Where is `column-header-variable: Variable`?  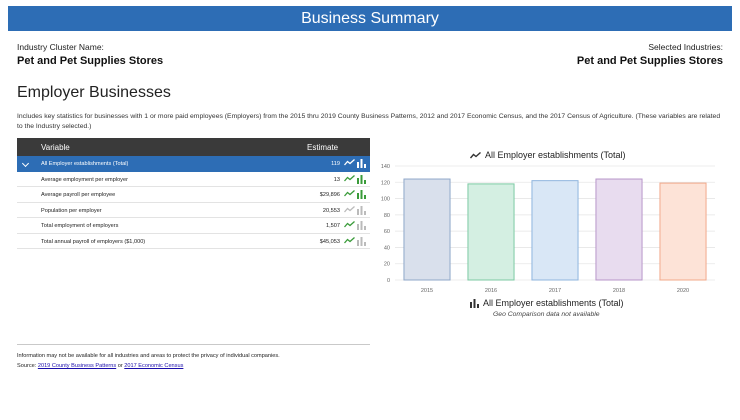
column-header-variable: Variable is located at coordinates (55, 147).